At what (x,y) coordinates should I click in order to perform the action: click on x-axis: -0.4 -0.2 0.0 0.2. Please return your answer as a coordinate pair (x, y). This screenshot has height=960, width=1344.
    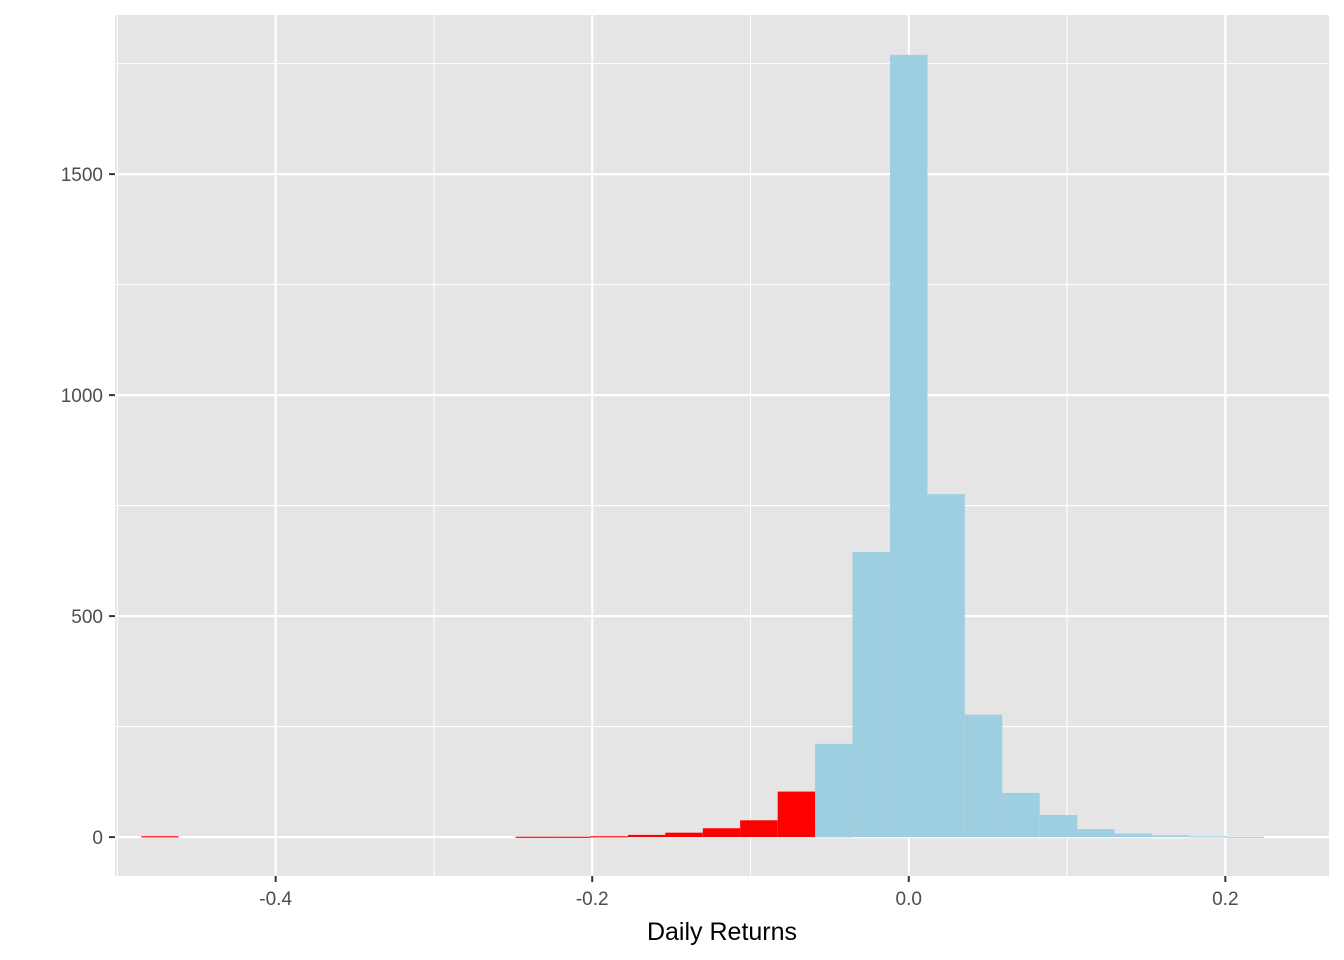
    Looking at the image, I should click on (749, 893).